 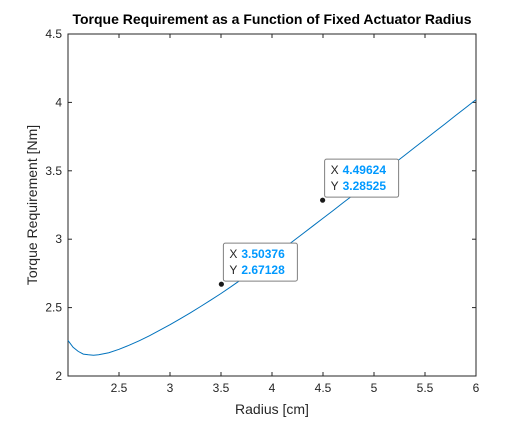 I want to click on x-tick-label: 3.5, so click(x=221, y=388).